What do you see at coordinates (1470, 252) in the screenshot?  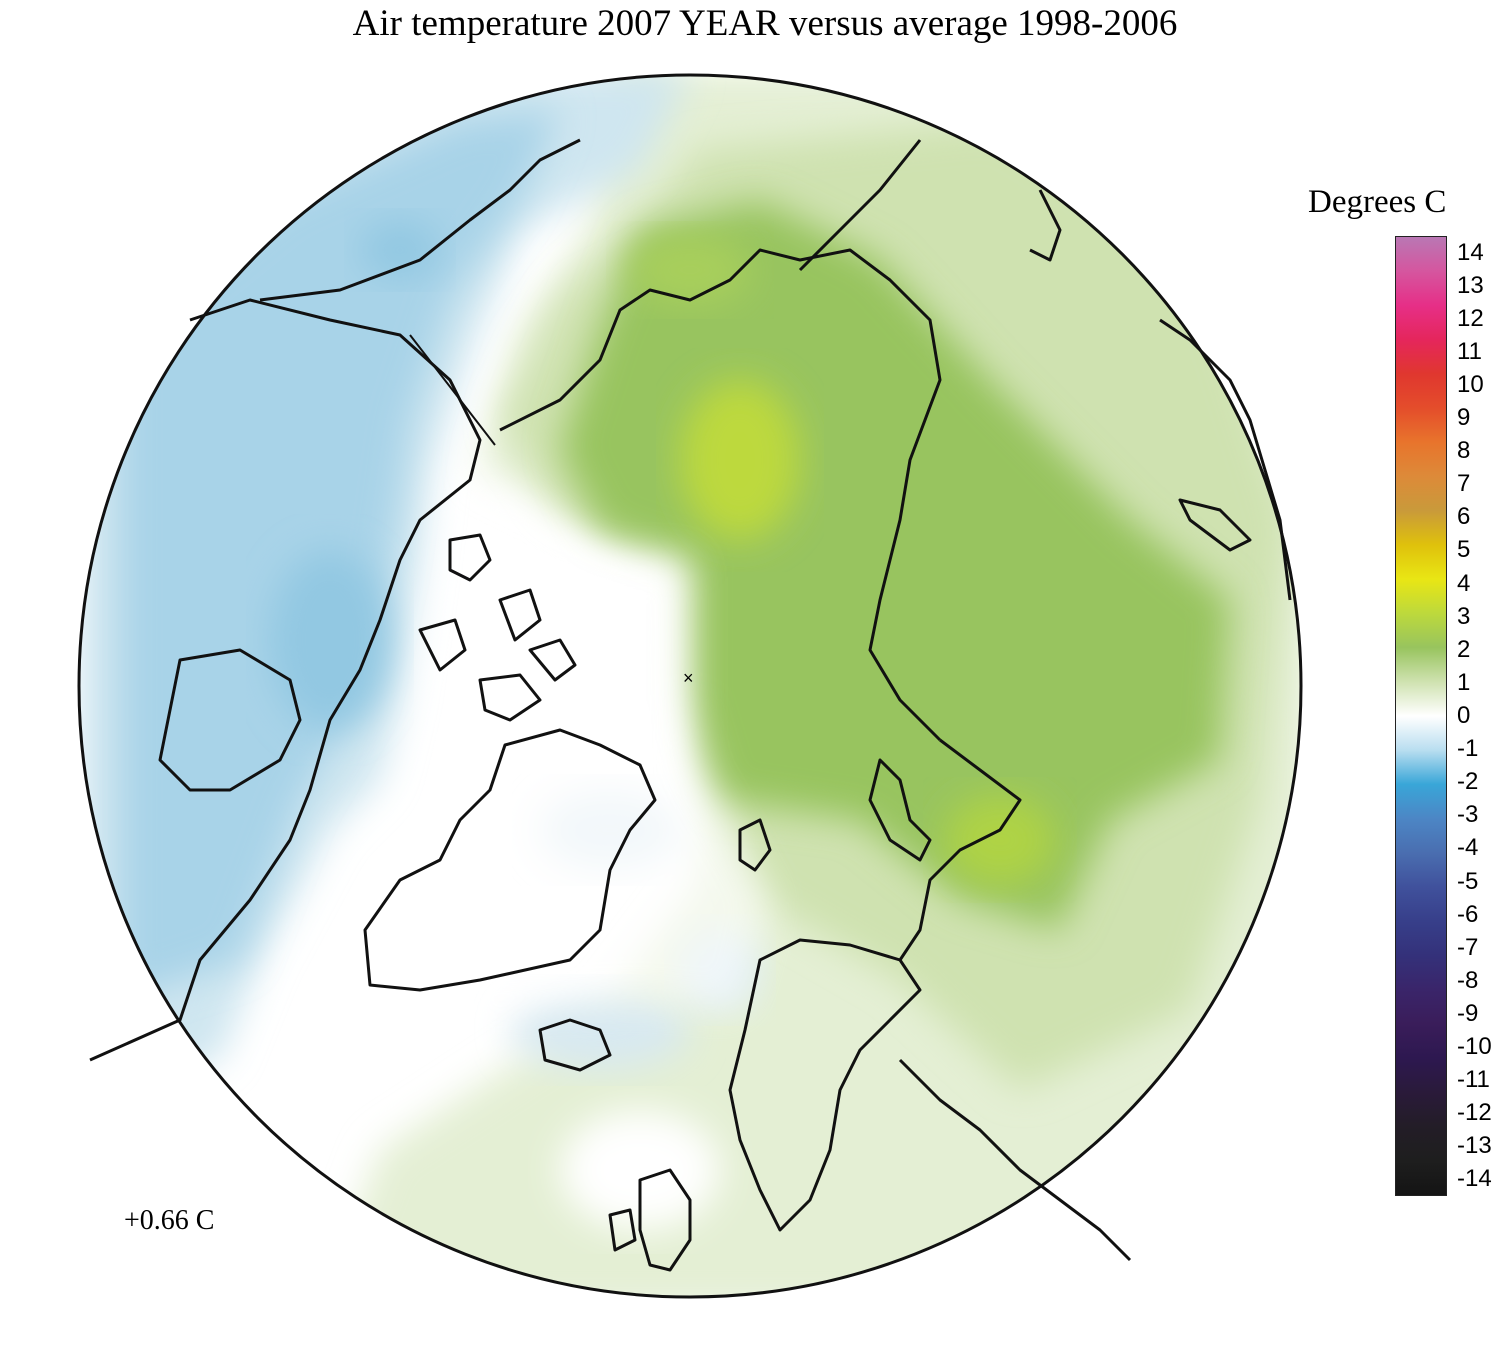 I see `colorbar-tick-label: 14` at bounding box center [1470, 252].